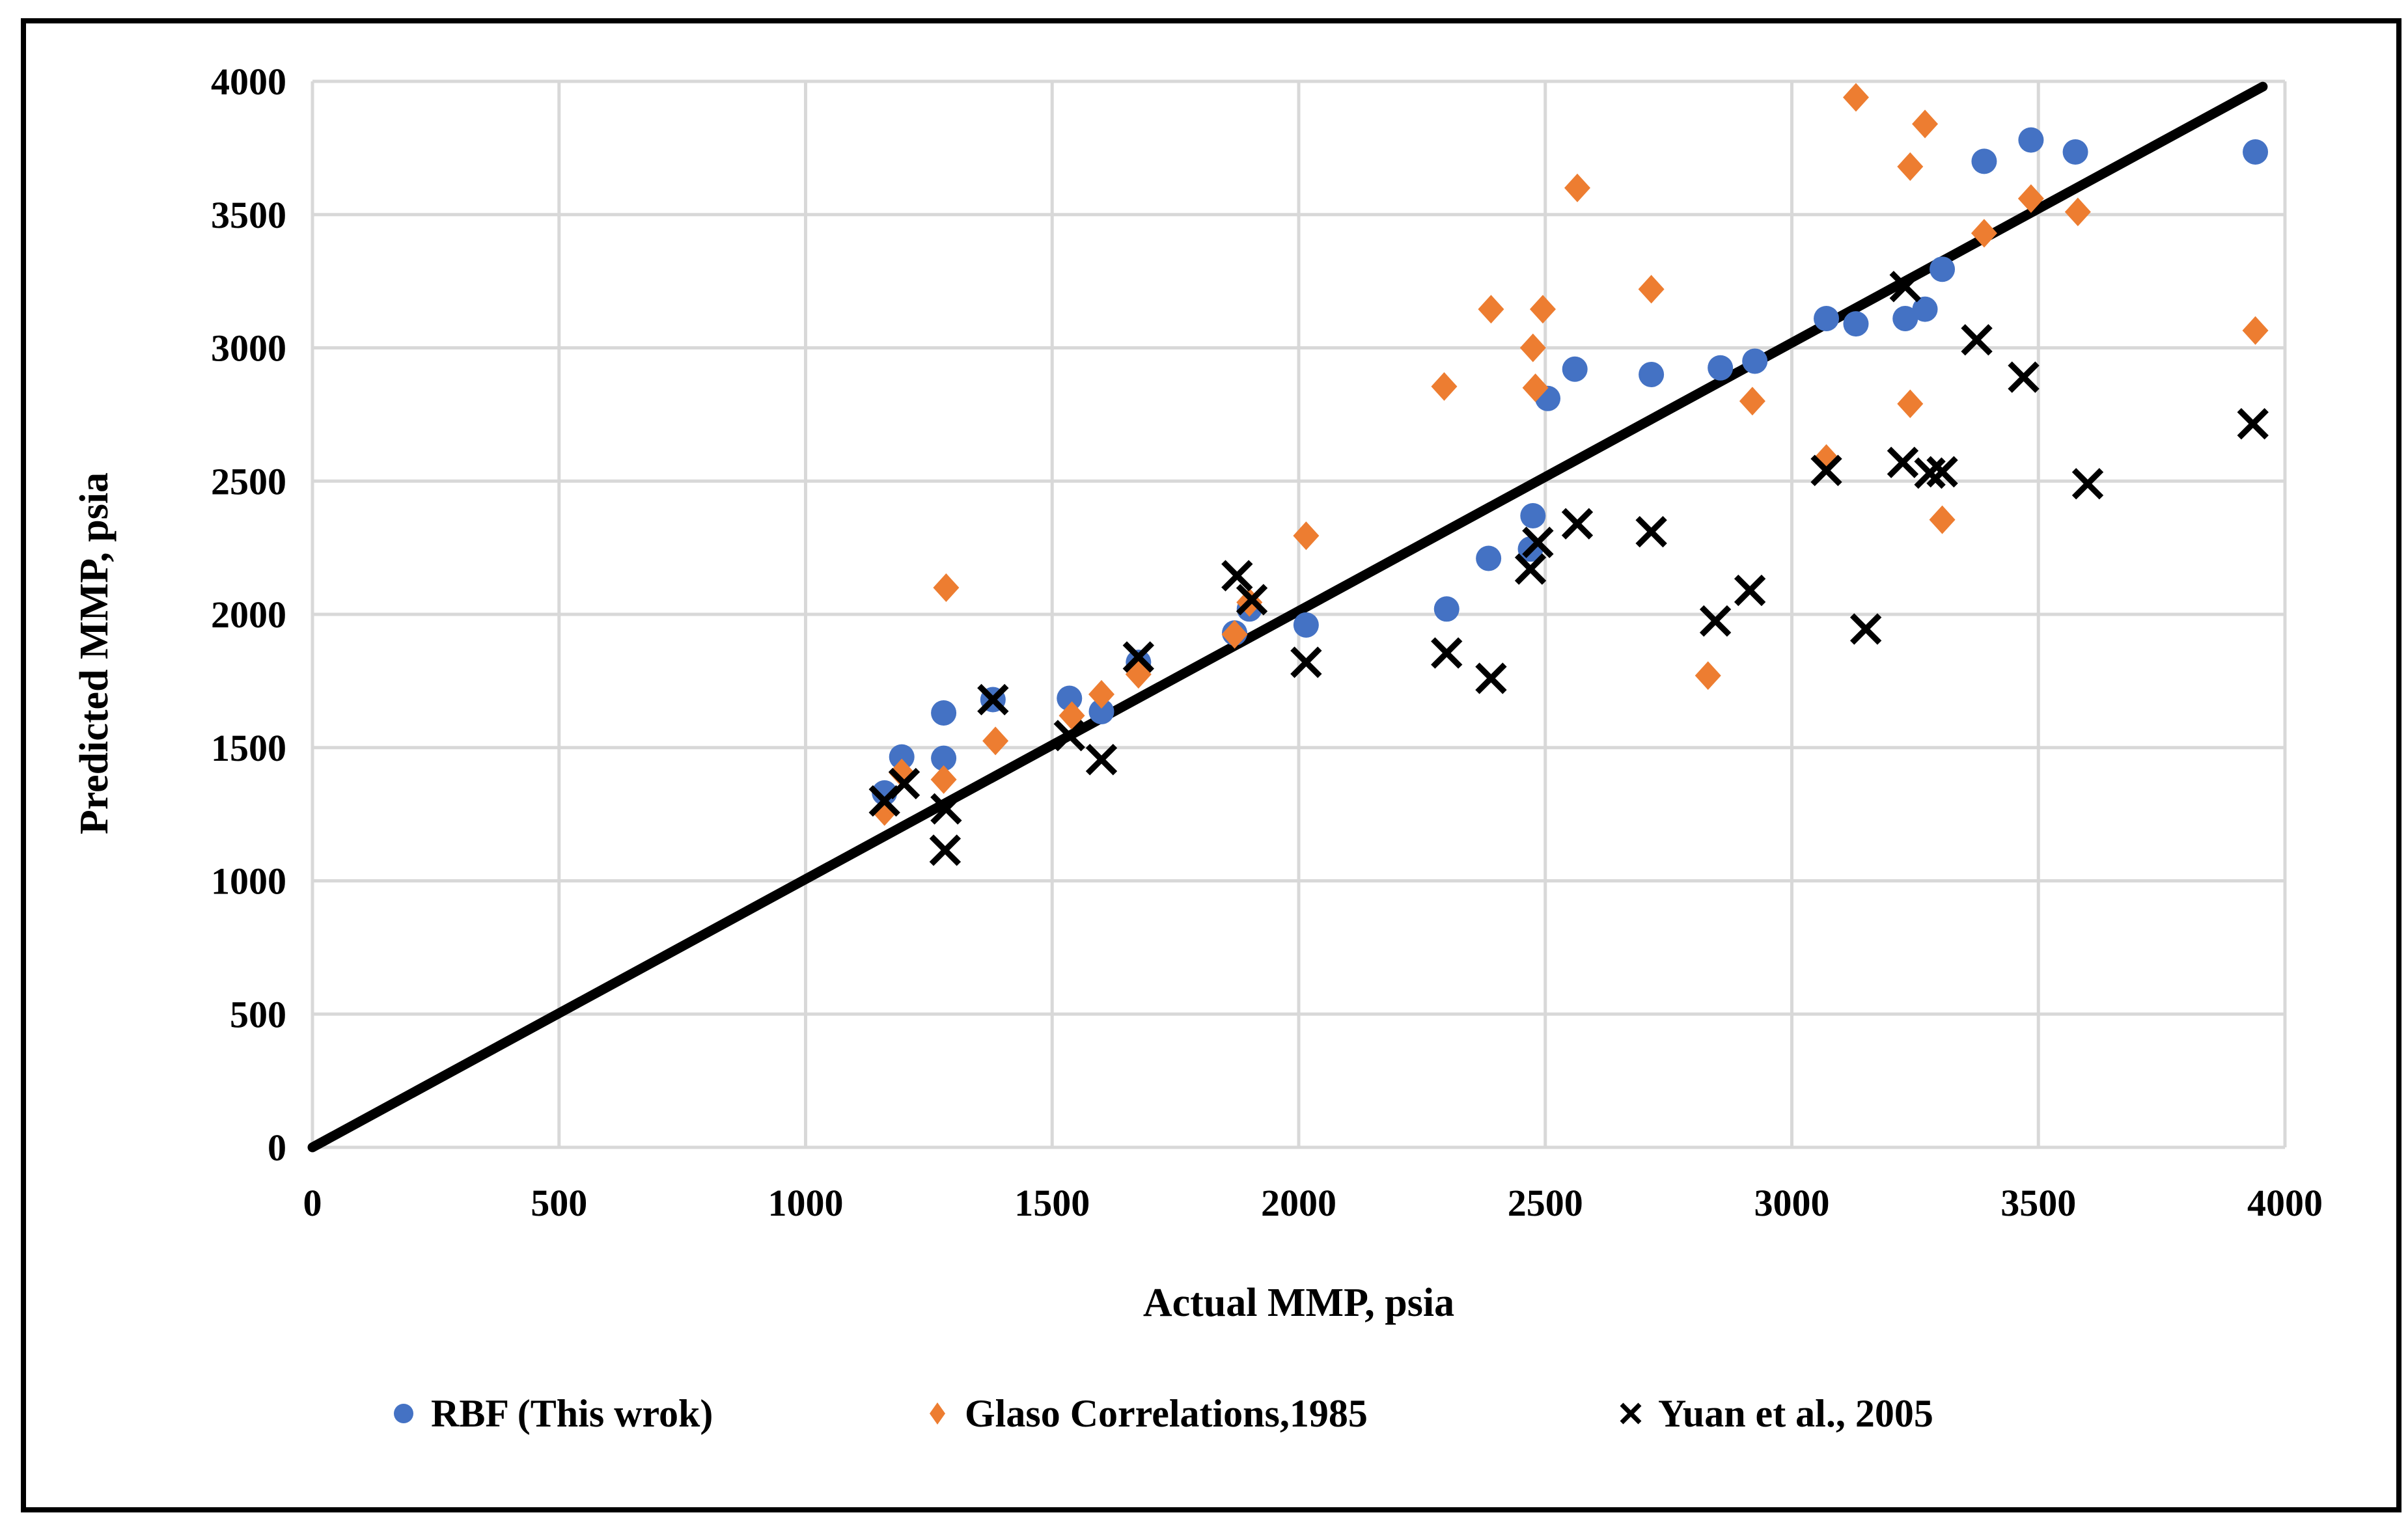 This screenshot has width=2408, height=1530. What do you see at coordinates (248, 349) in the screenshot?
I see `y-axis-tick-label: 3000` at bounding box center [248, 349].